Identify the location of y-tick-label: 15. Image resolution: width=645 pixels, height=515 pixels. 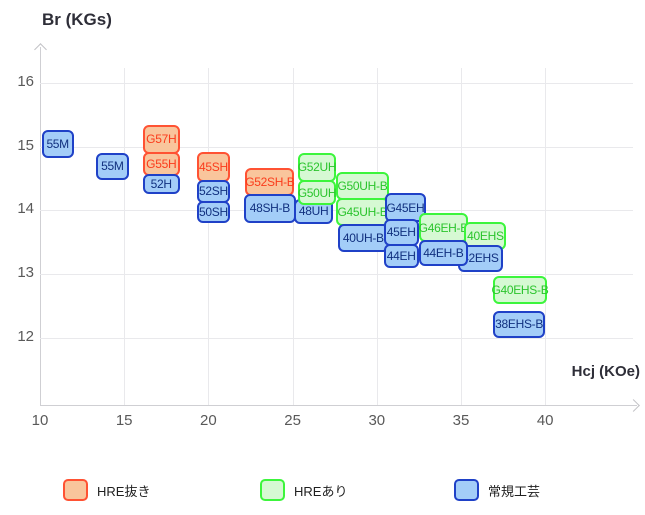
(25, 145).